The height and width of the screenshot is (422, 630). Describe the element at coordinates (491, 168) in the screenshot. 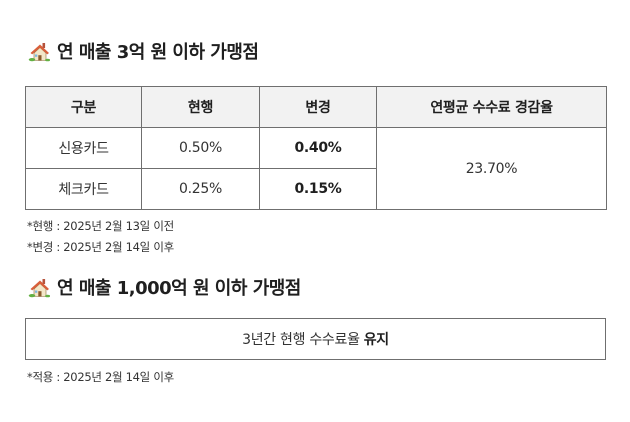

I see `cell-reduction-rate: 23.70%` at that location.